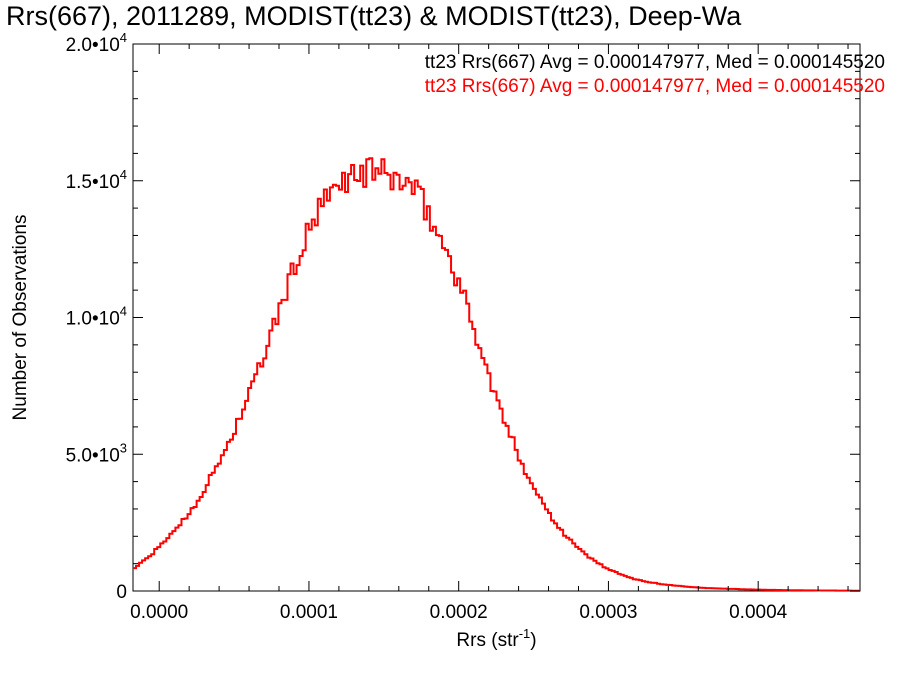 This screenshot has height=675, width=900. I want to click on x-tick-label: 0.0002, so click(459, 612).